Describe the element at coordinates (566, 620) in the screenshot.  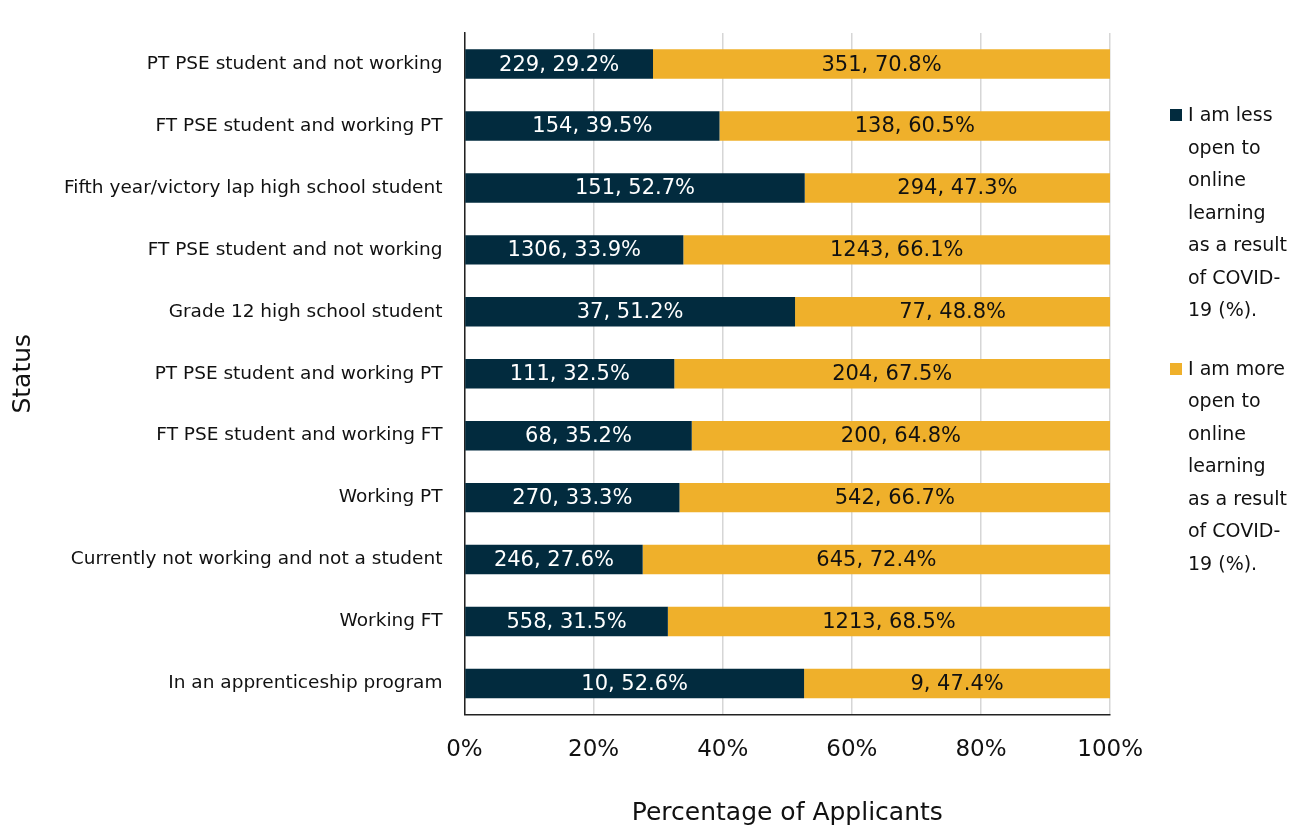
I see `data-label: 558, 31.5%` at that location.